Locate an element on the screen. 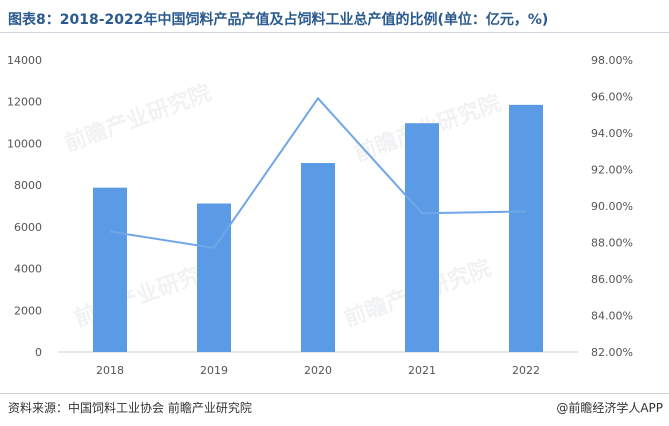 This screenshot has height=426, width=669. left-tick-label: 6000 is located at coordinates (28, 227).